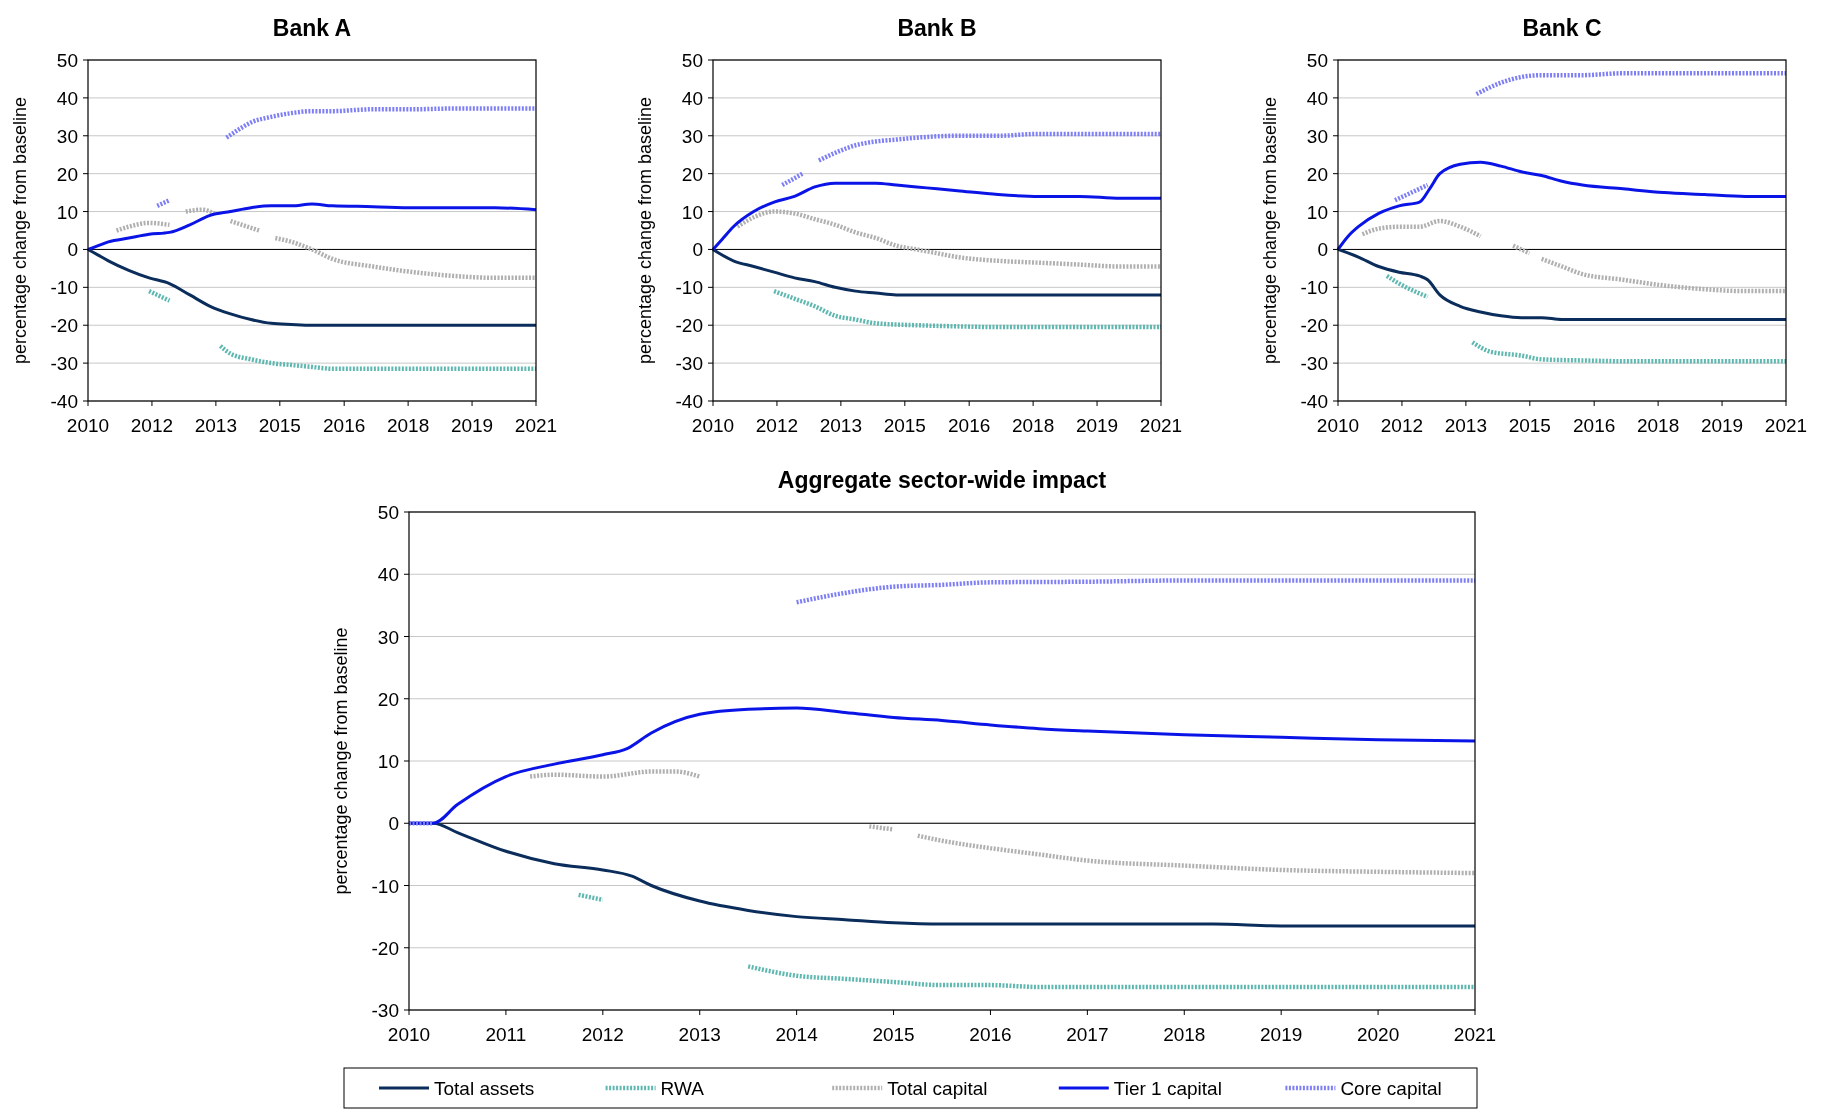 The height and width of the screenshot is (1110, 1821). I want to click on x-tick-label: 2014, so click(797, 1034).